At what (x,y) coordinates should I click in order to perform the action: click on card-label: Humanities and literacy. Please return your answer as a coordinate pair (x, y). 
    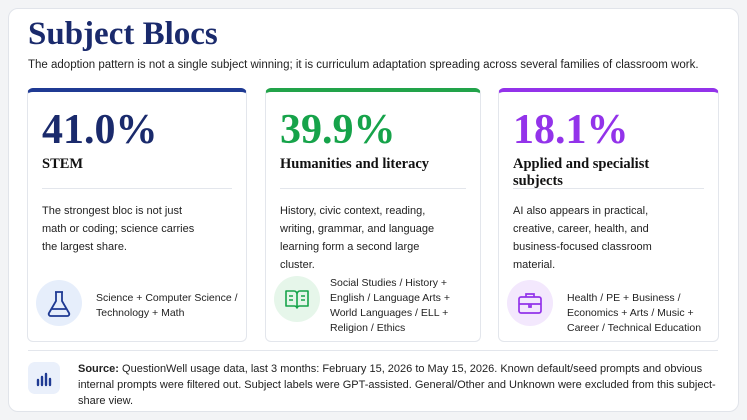
    Looking at the image, I should click on (355, 164).